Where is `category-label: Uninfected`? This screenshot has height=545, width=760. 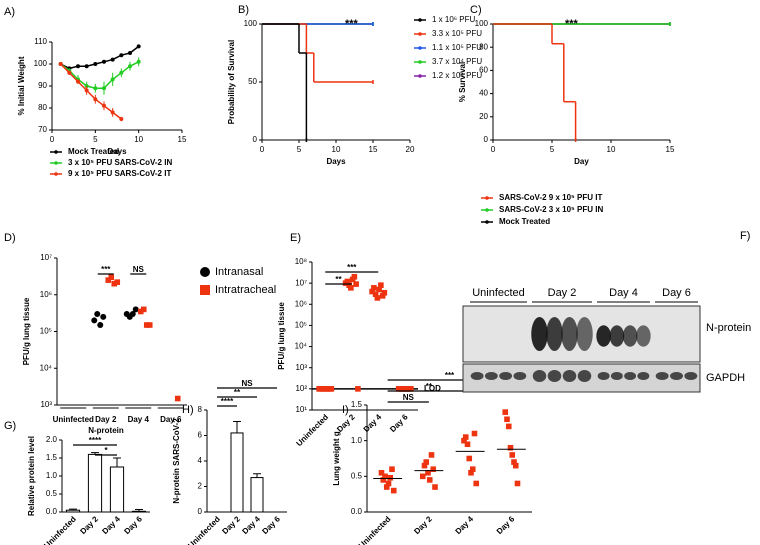 category-label: Uninfected is located at coordinates (204, 529).